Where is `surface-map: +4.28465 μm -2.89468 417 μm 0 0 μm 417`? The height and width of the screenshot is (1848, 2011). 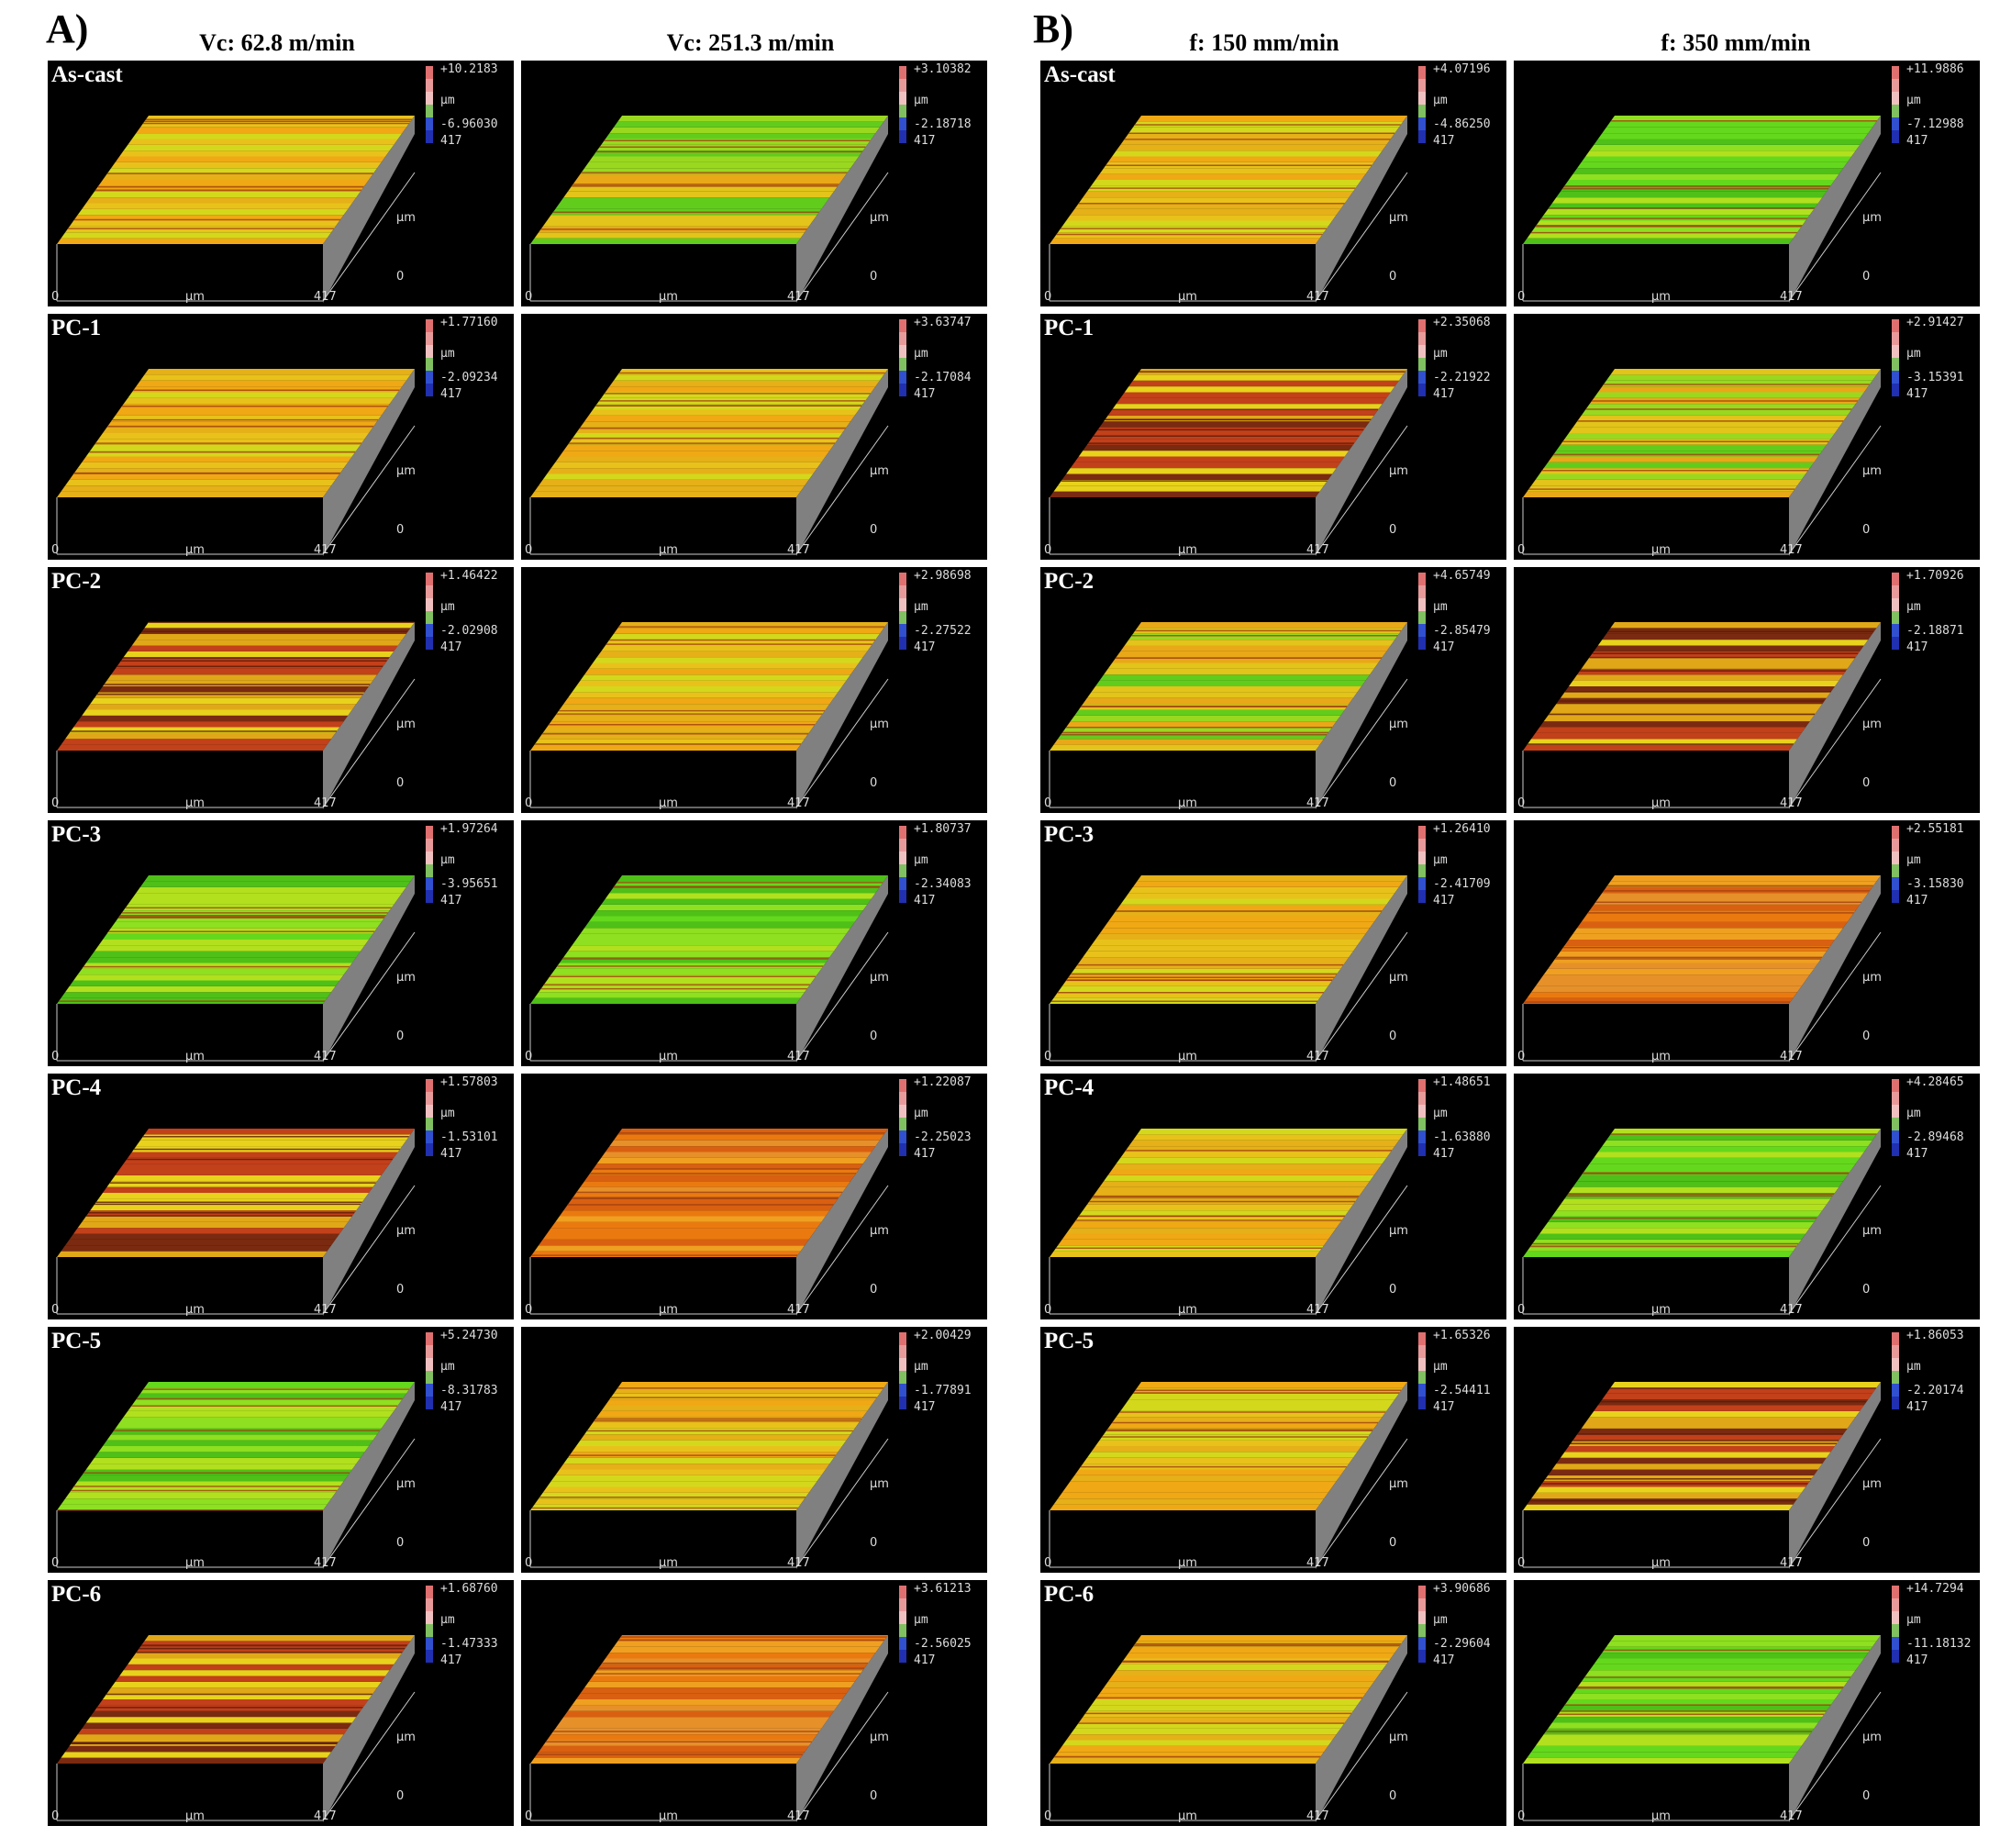
surface-map: +4.28465 μm -2.89468 417 μm 0 0 μm 417 is located at coordinates (1747, 1196).